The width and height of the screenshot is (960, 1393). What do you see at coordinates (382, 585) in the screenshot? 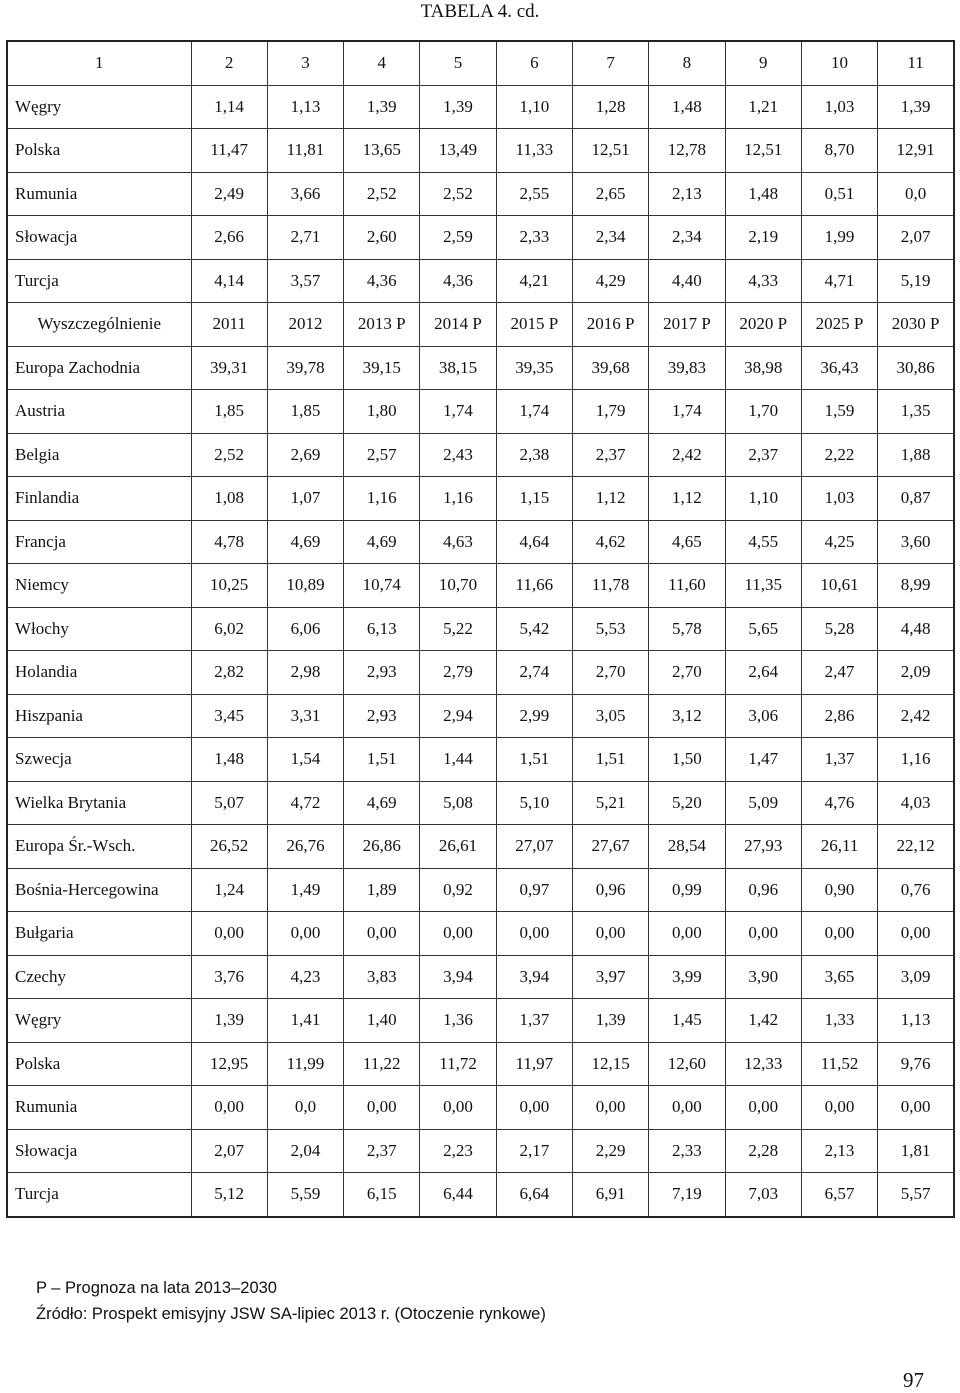
I see `table-cell: 10,74` at bounding box center [382, 585].